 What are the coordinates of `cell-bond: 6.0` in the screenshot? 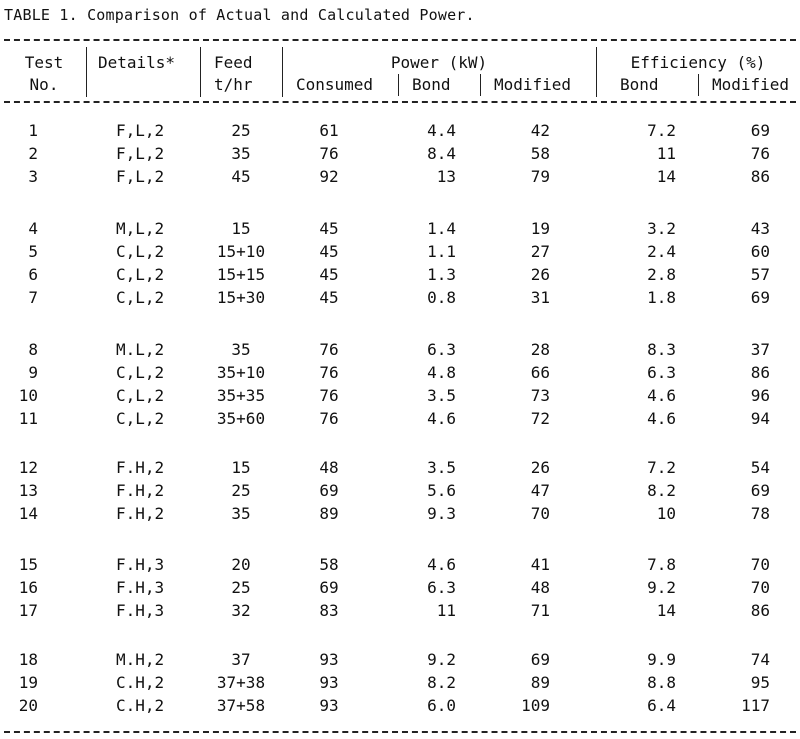 It's located at (441, 705).